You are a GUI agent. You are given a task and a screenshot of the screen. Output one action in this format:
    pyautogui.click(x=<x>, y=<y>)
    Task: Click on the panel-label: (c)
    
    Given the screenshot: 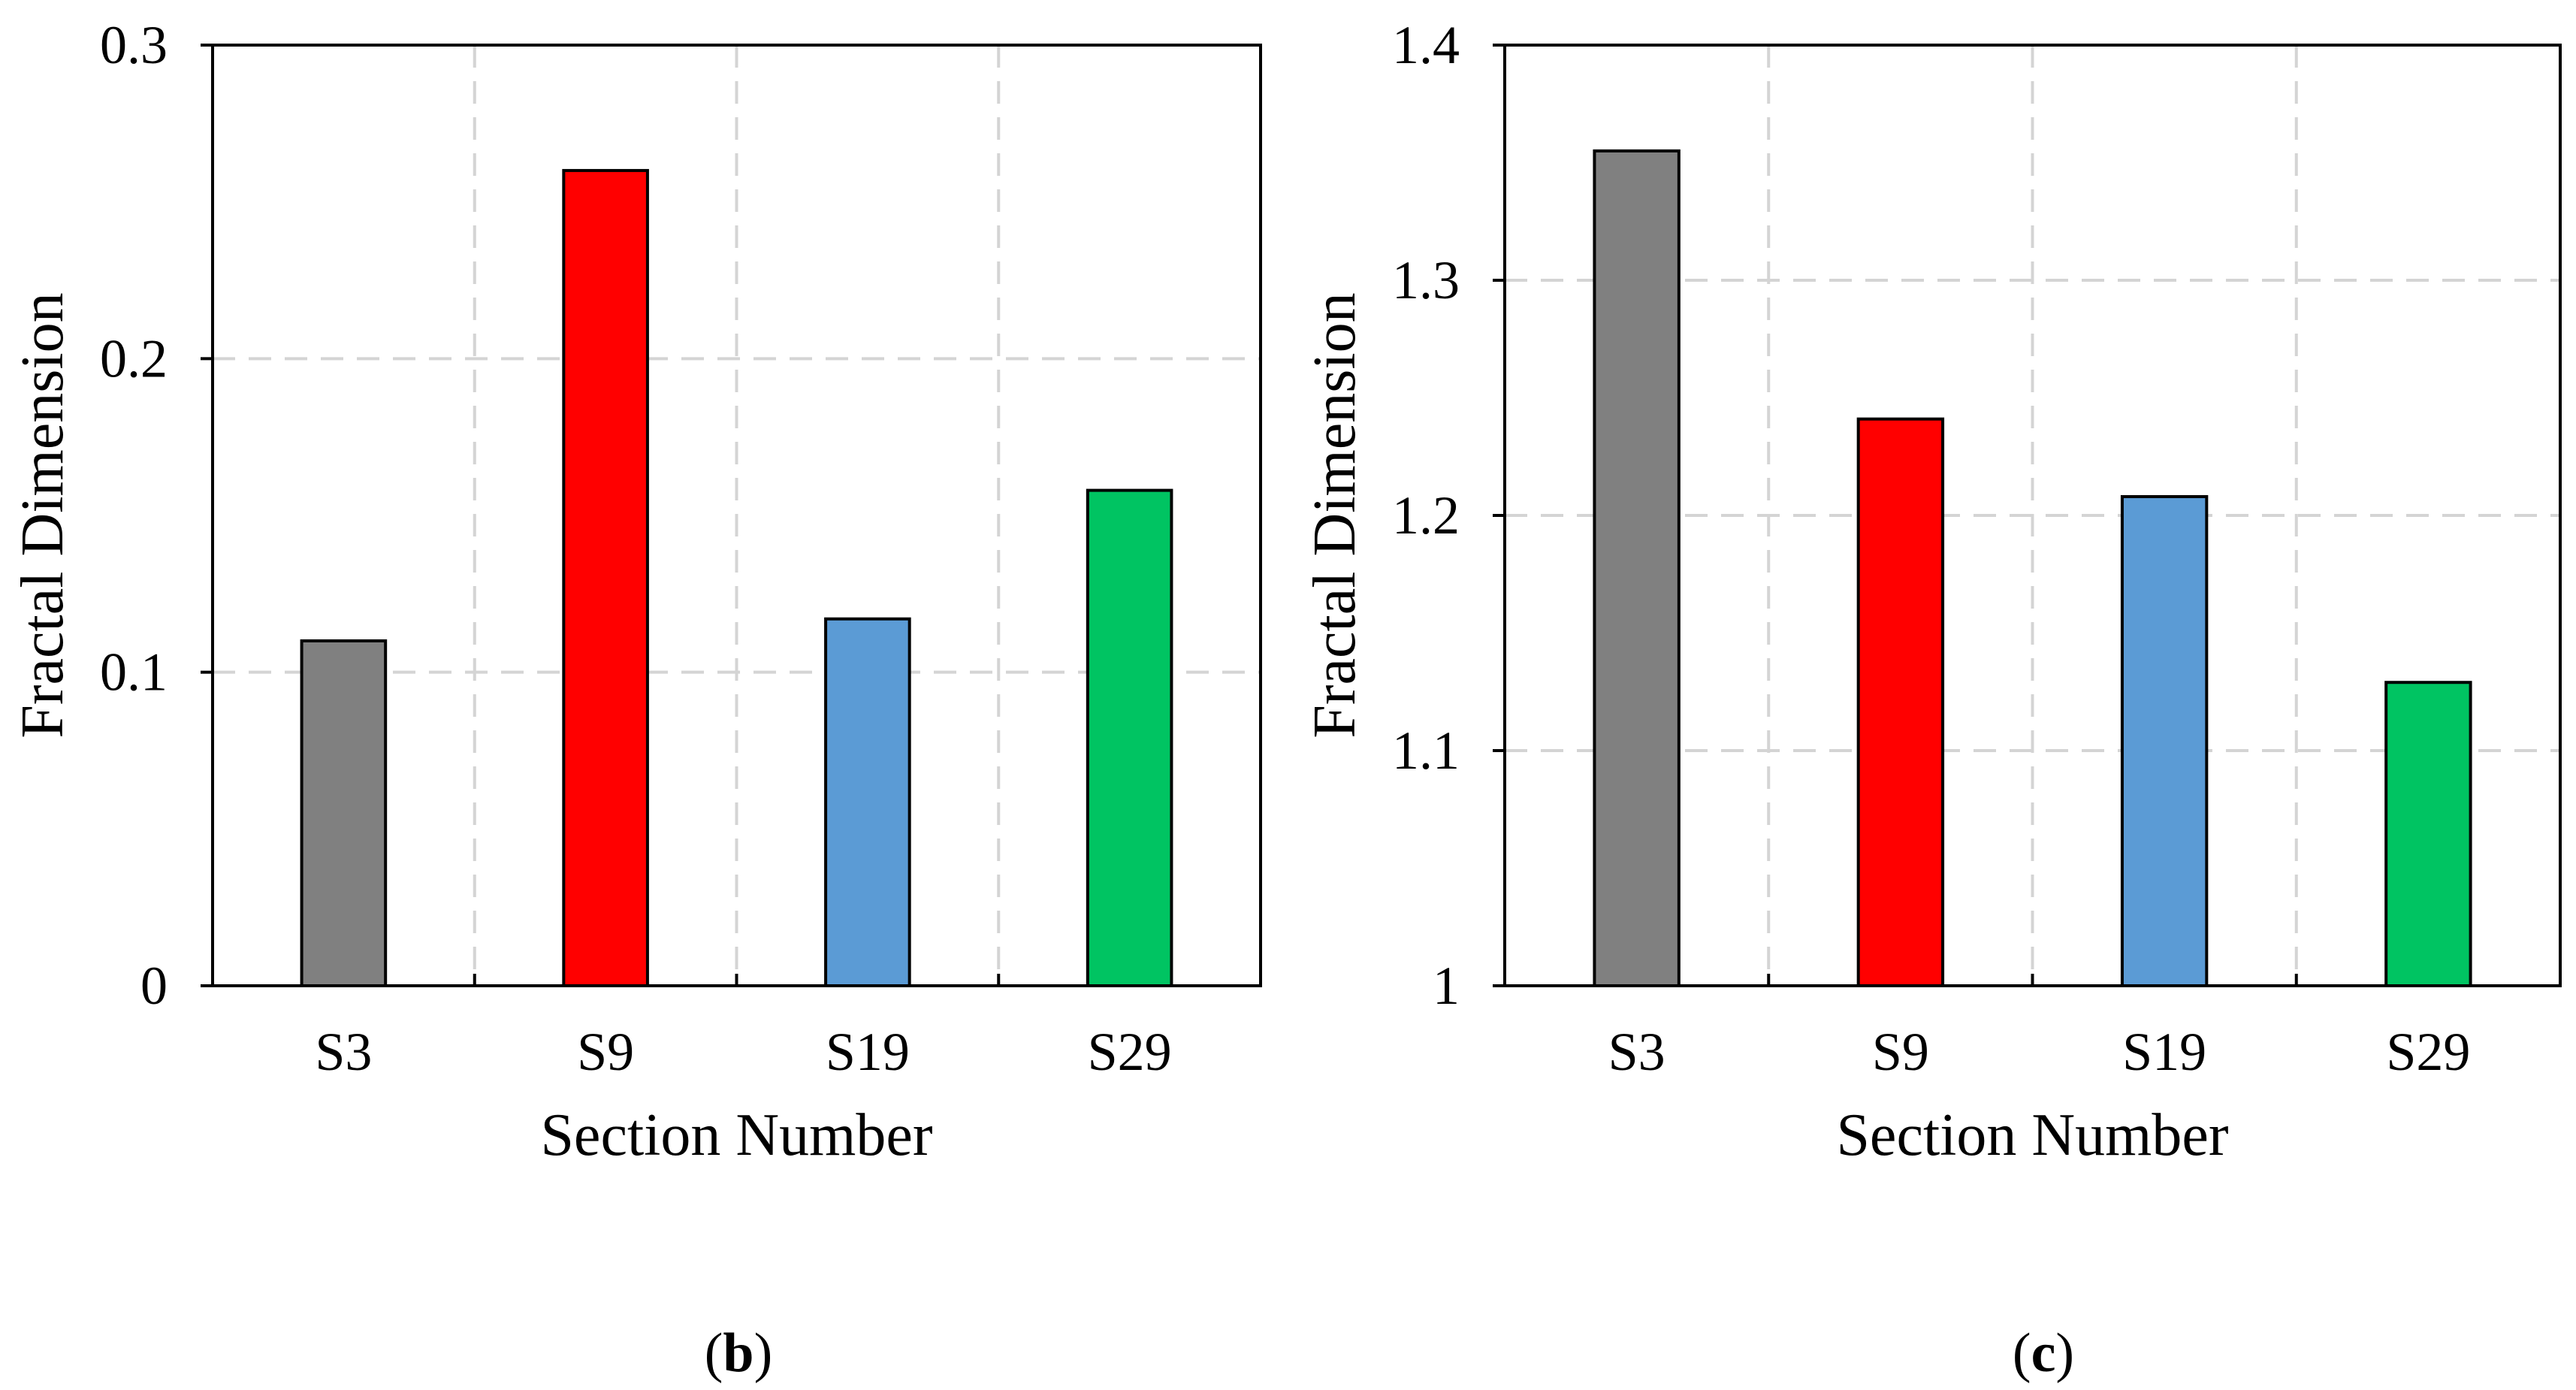 What is the action you would take?
    pyautogui.click(x=2043, y=1353)
    